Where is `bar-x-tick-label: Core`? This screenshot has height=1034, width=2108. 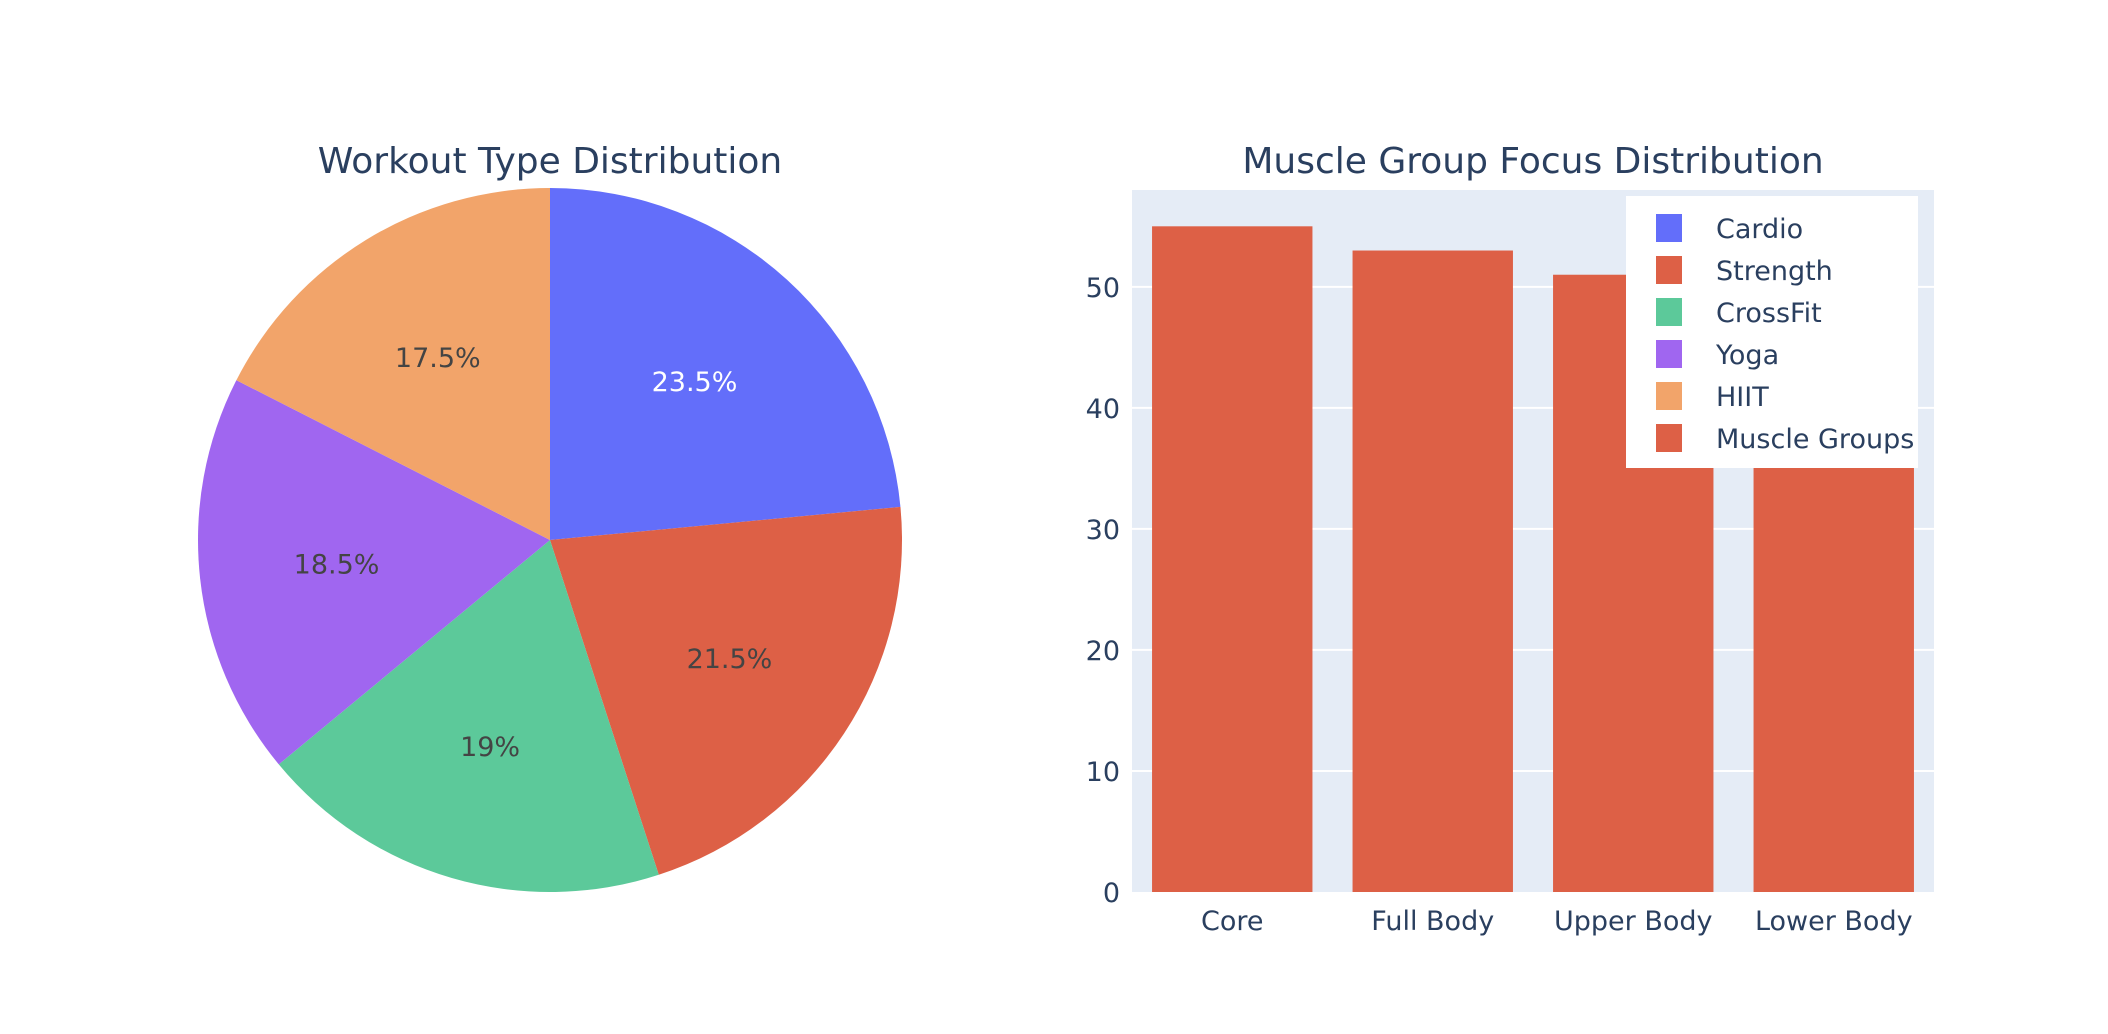 bar-x-tick-label: Core is located at coordinates (1232, 921).